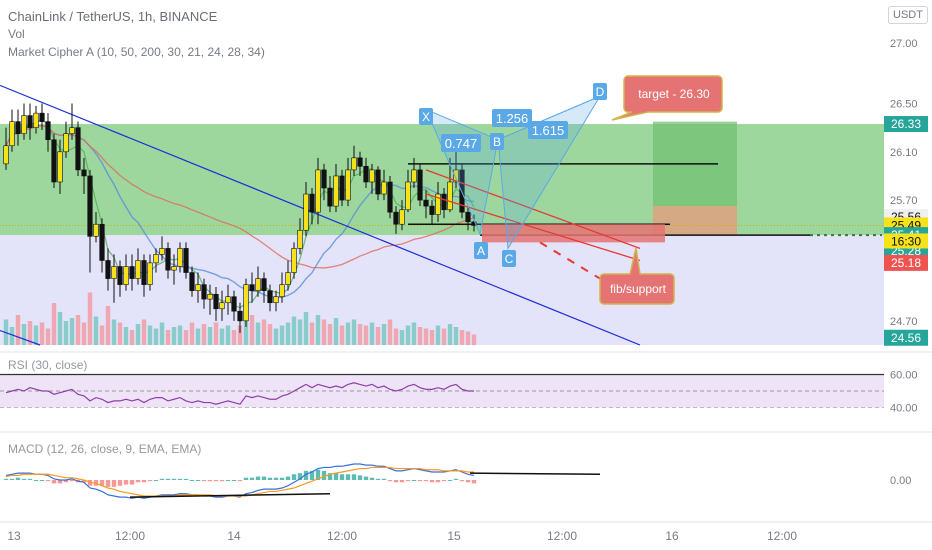 The width and height of the screenshot is (932, 550). Describe the element at coordinates (900, 481) in the screenshot. I see `macd-axis-tick: 0.00` at that location.